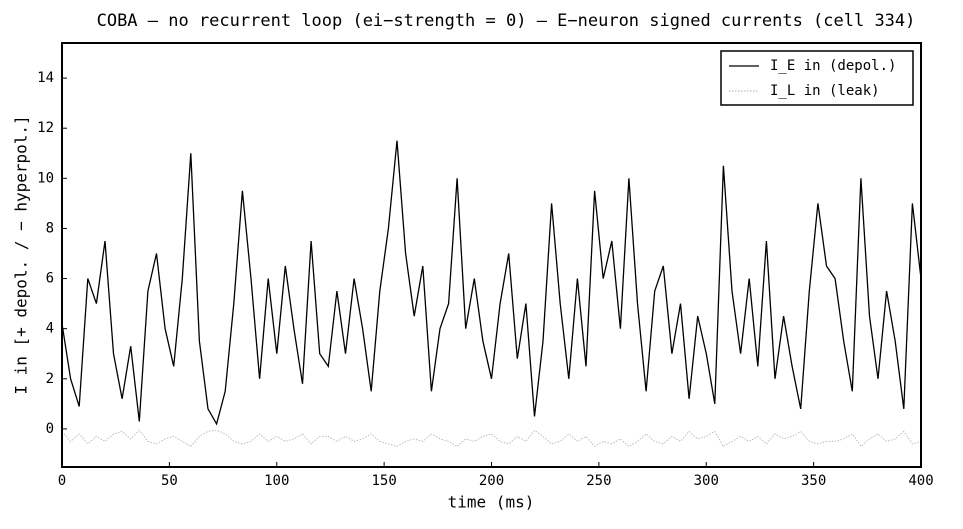  Describe the element at coordinates (833, 66) in the screenshot. I see `legend-label: I_E in (depol.)` at that location.